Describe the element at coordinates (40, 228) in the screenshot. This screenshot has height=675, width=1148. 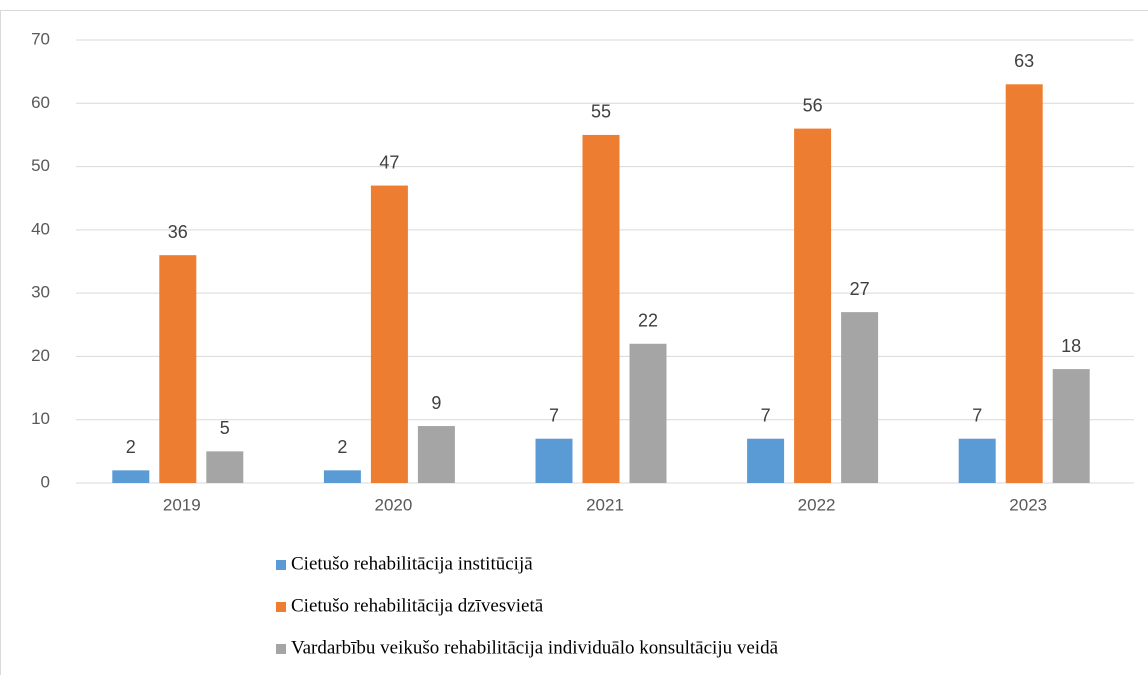
I see `y-tick-label: 40` at that location.